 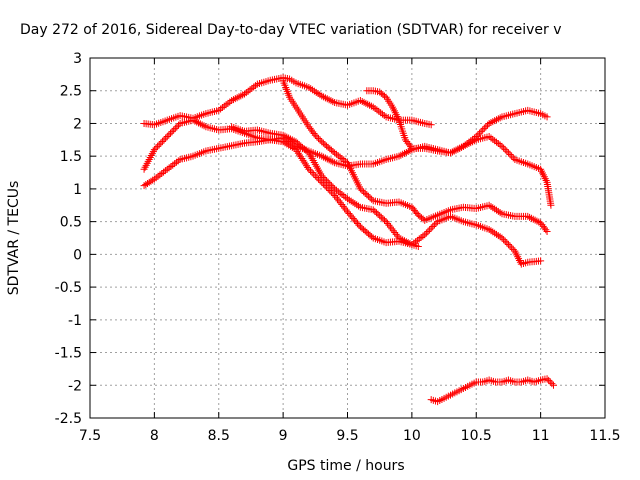 I want to click on y-tick-label: 0, so click(x=77, y=255).